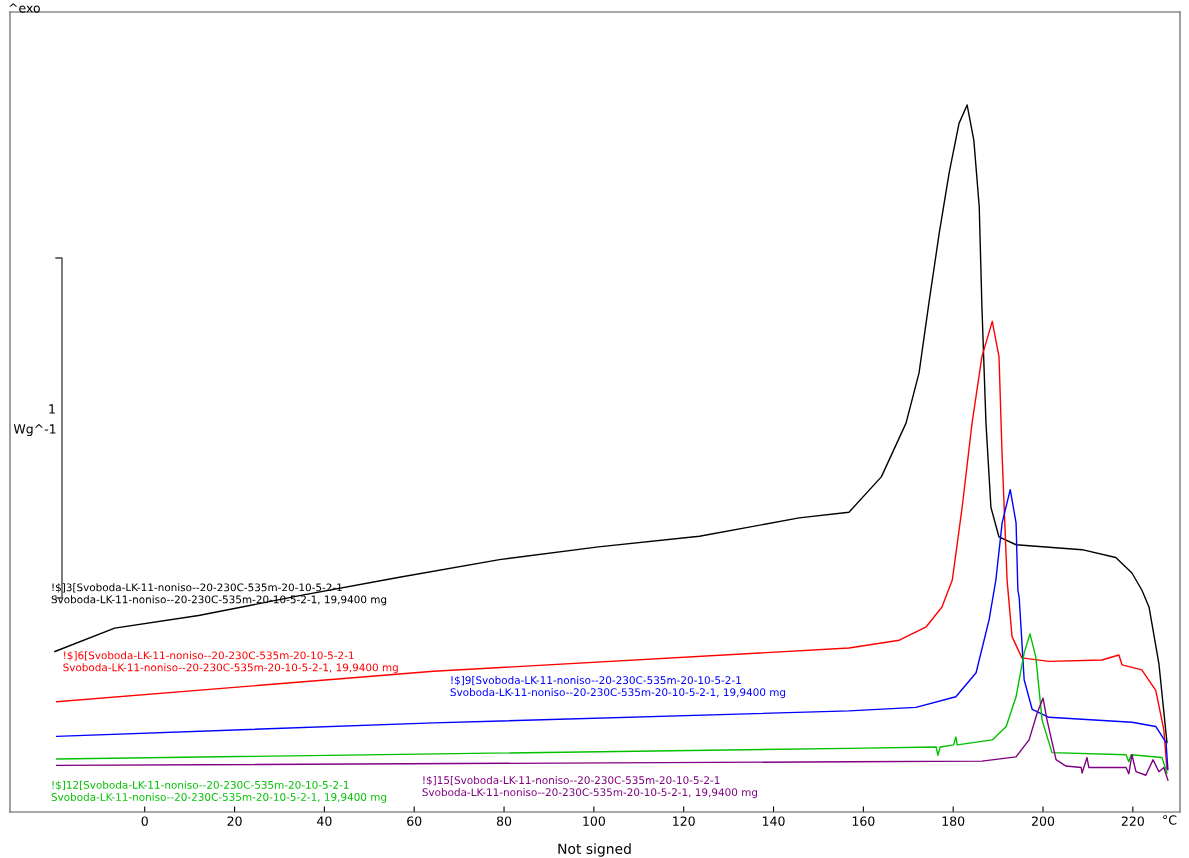 The width and height of the screenshot is (1189, 858). I want to click on x-tick-label: 220, so click(1132, 821).